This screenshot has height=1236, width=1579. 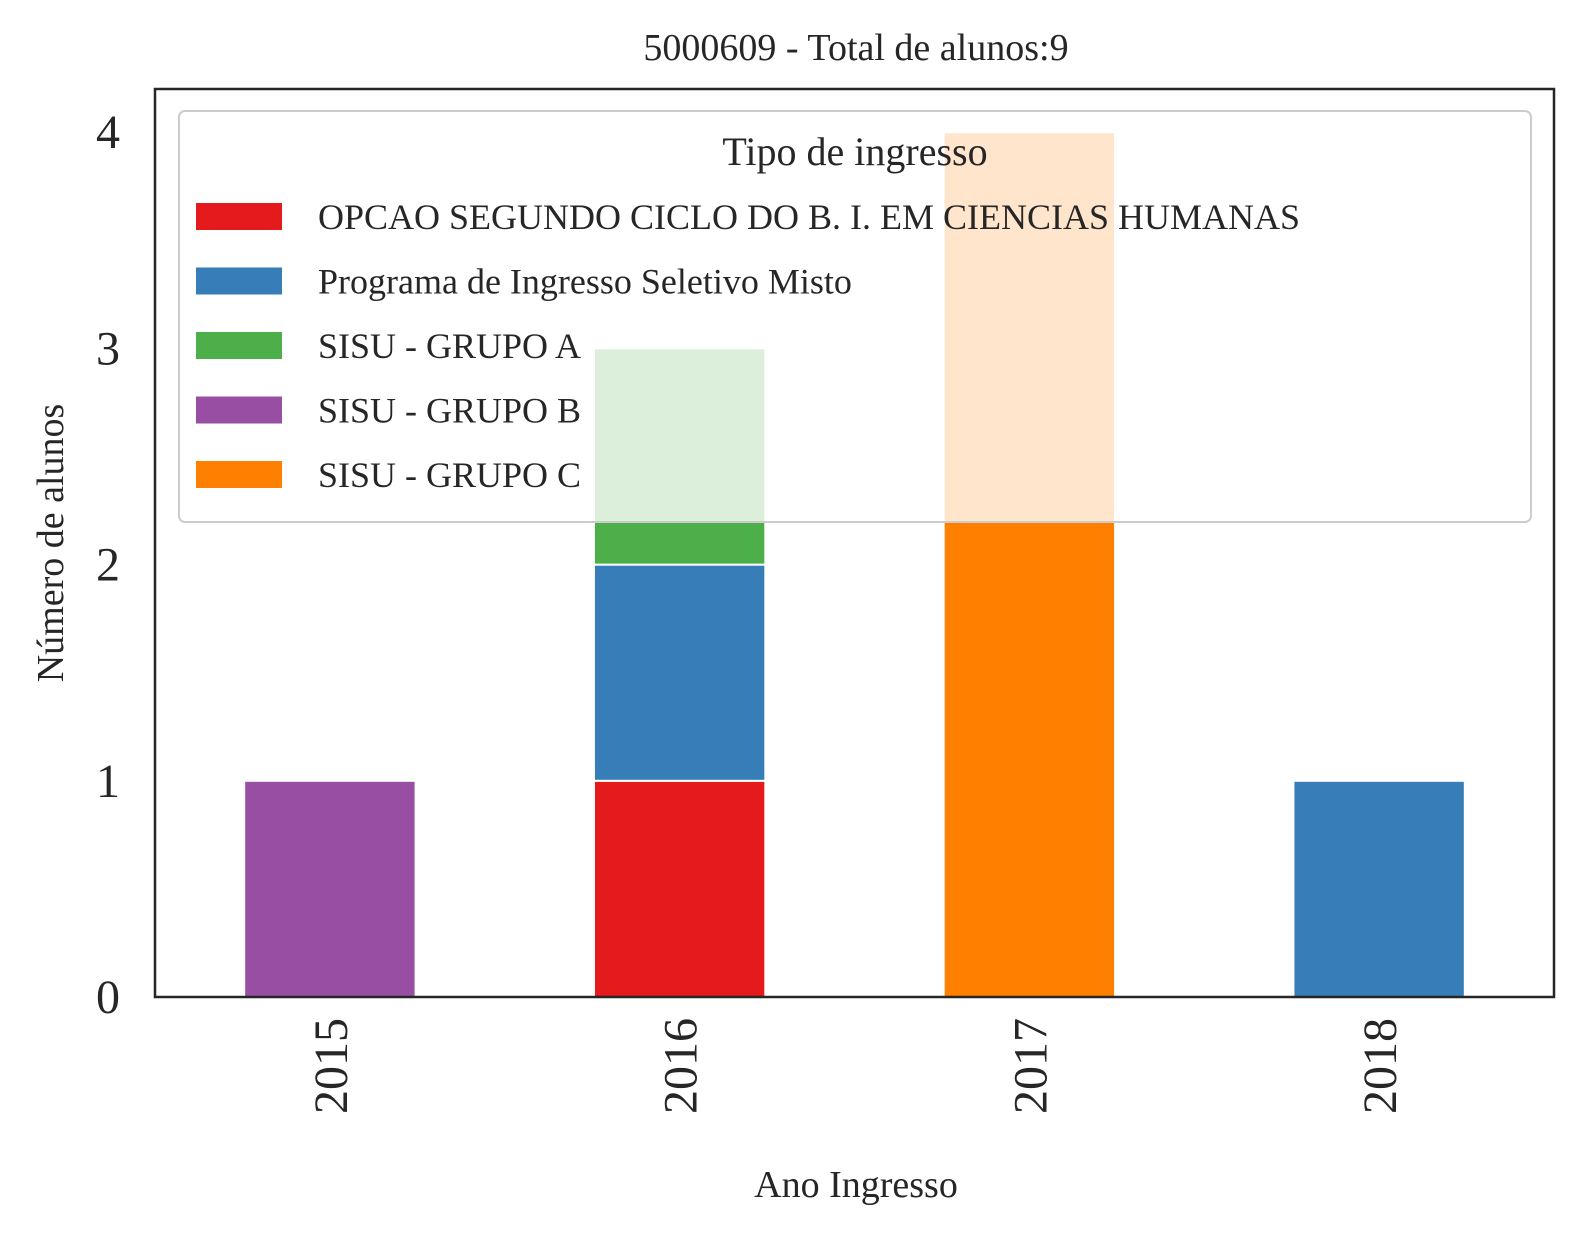 I want to click on x-axis-ticks: 2015 2016 2017 2018, so click(x=856, y=1066).